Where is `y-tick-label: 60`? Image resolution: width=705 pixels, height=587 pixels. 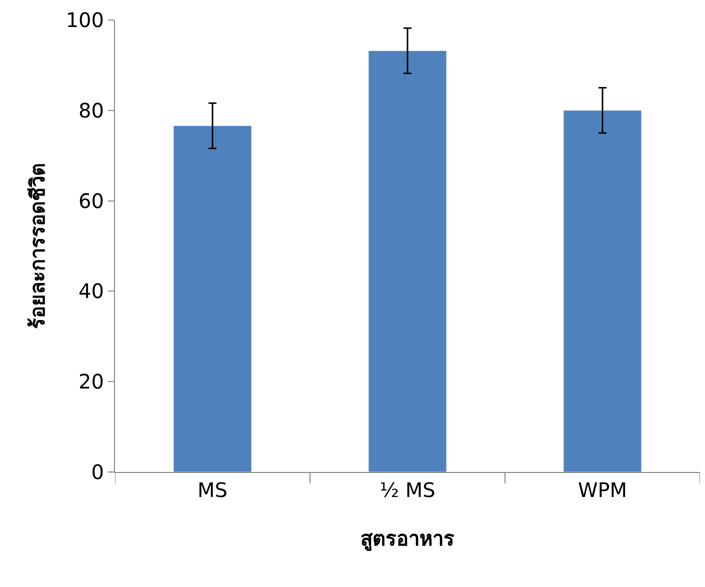
y-tick-label: 60 is located at coordinates (91, 200).